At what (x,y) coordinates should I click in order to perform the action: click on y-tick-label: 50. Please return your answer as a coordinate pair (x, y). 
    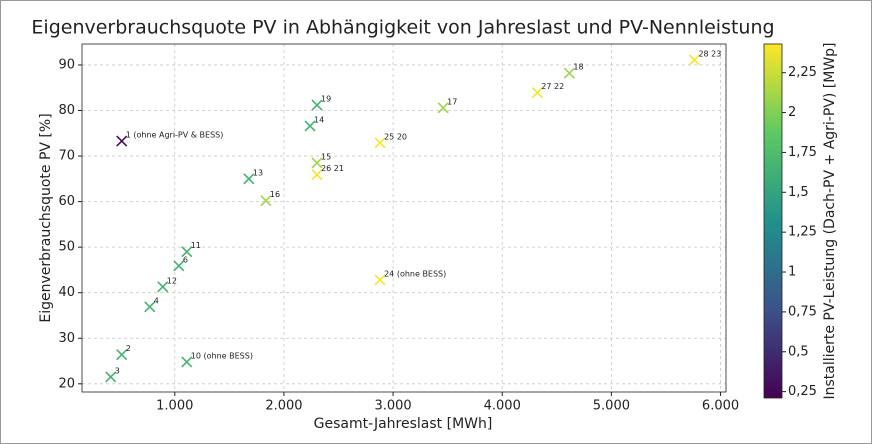
    Looking at the image, I should click on (66, 247).